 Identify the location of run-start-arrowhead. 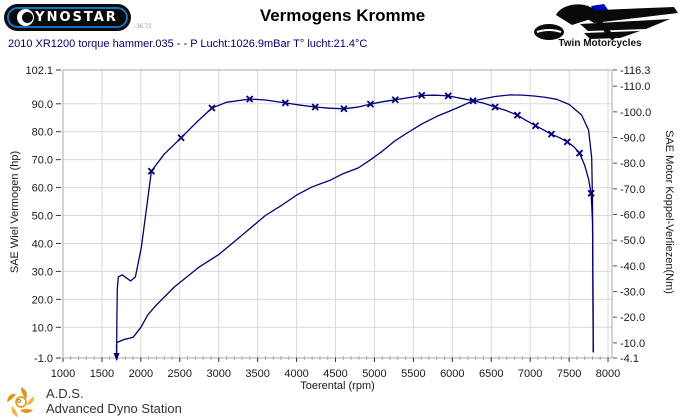
(116, 357).